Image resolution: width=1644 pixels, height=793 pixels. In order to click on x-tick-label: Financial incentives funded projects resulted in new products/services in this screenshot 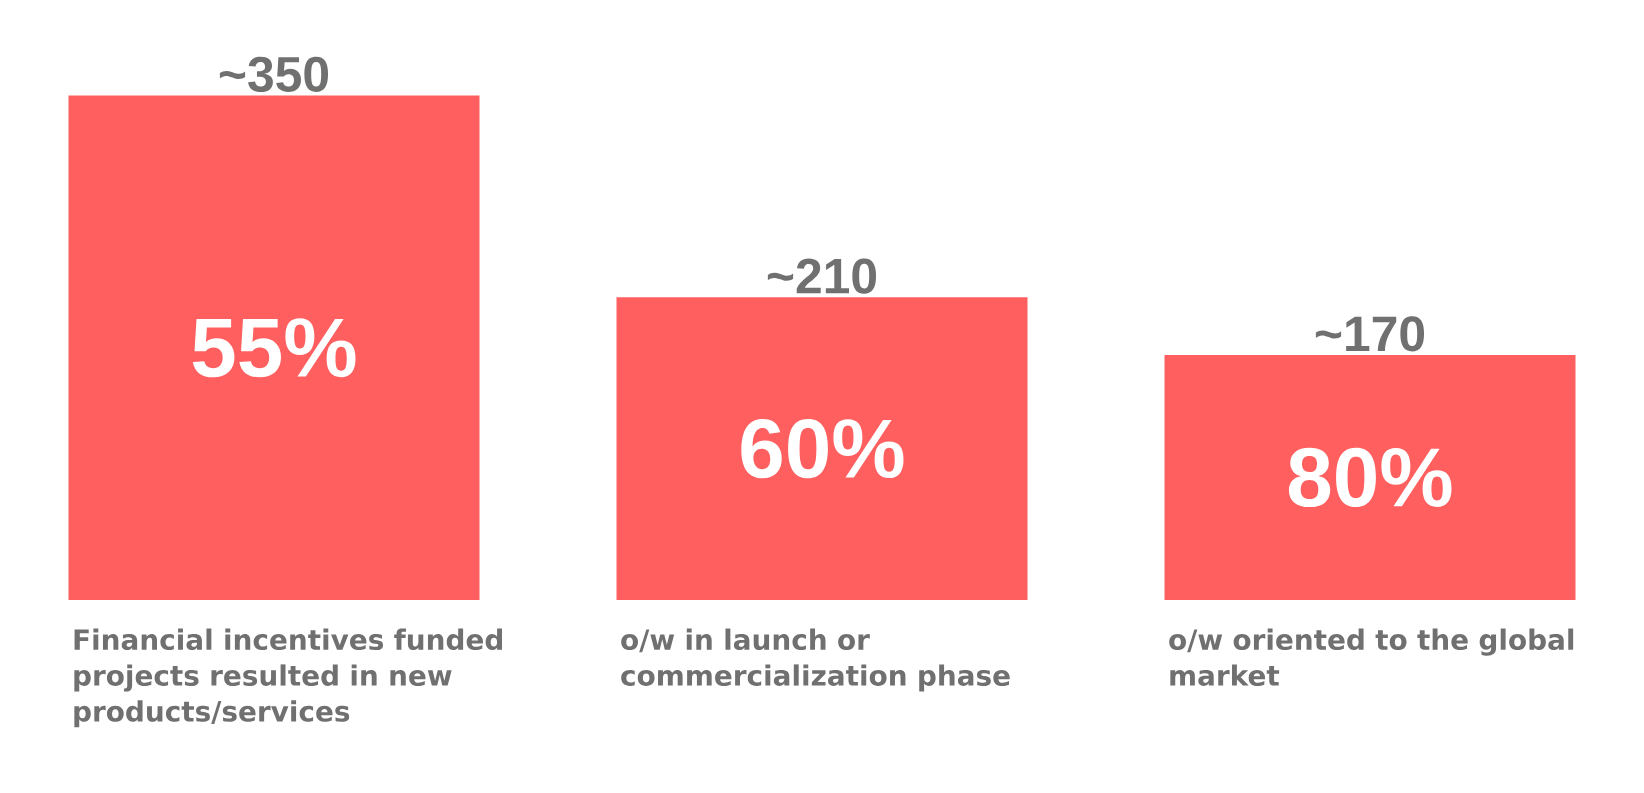, I will do `click(288, 678)`.